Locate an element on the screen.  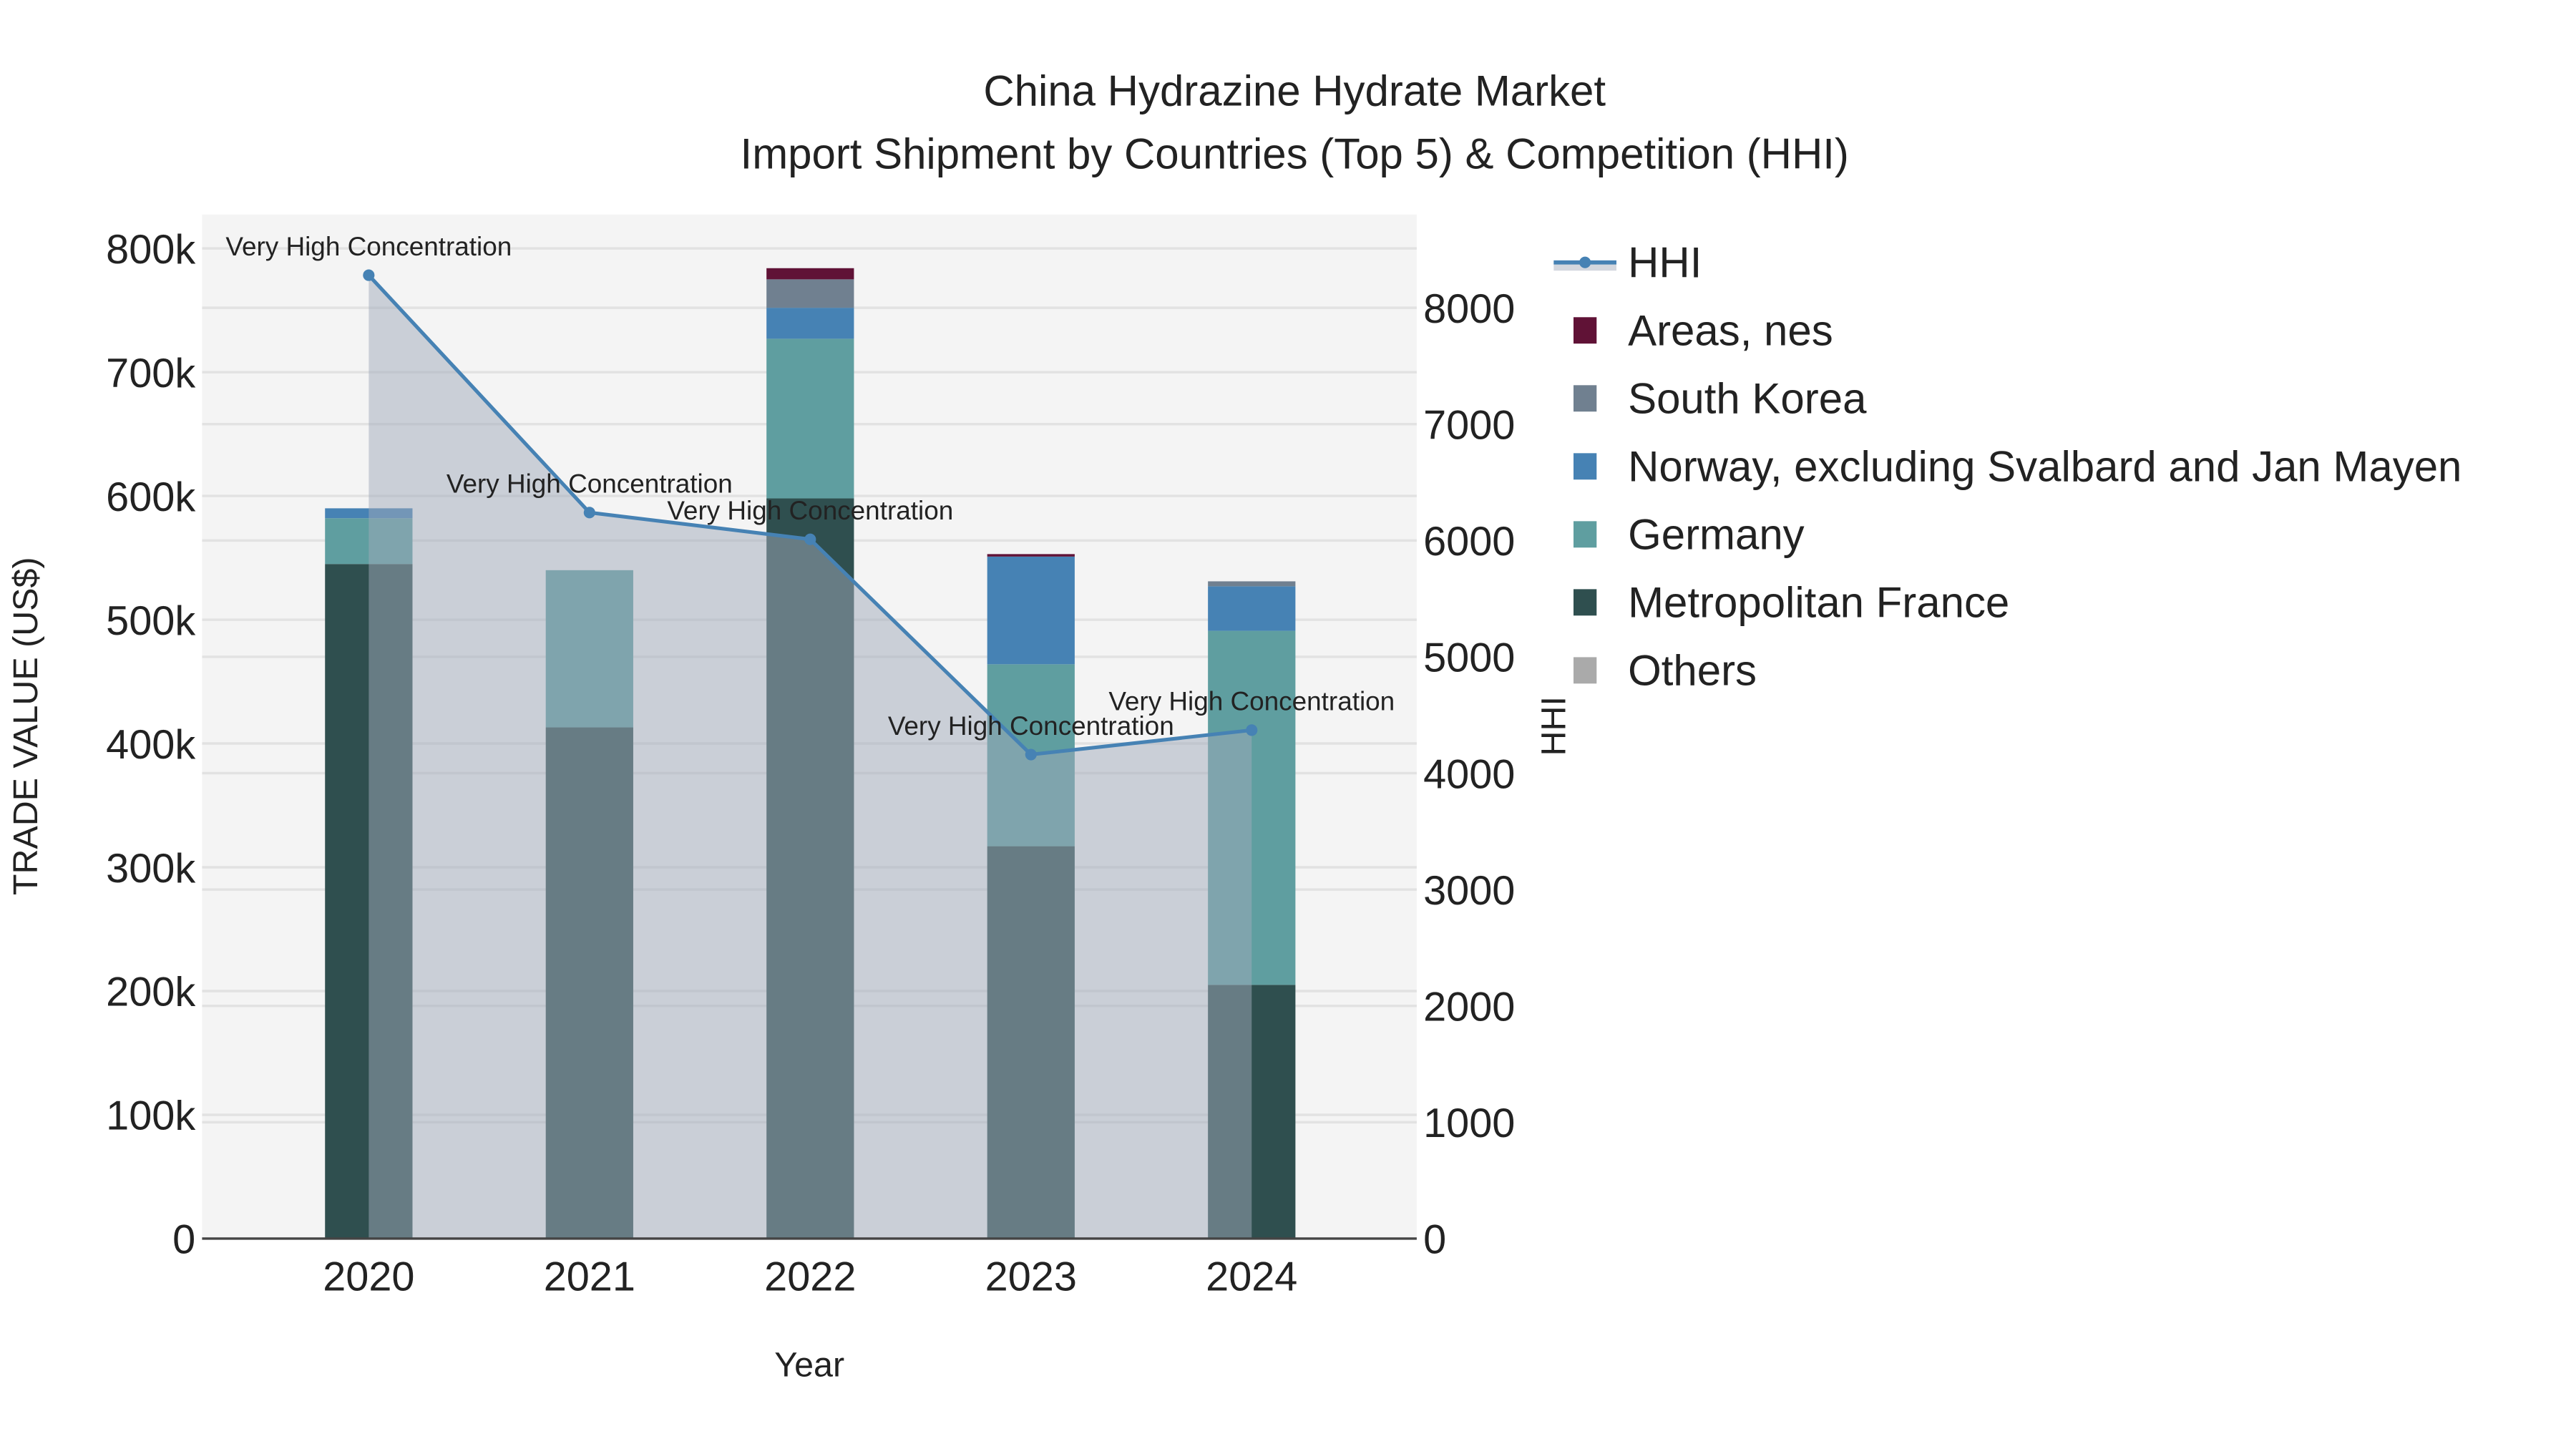
legend-label: HHI is located at coordinates (1665, 262).